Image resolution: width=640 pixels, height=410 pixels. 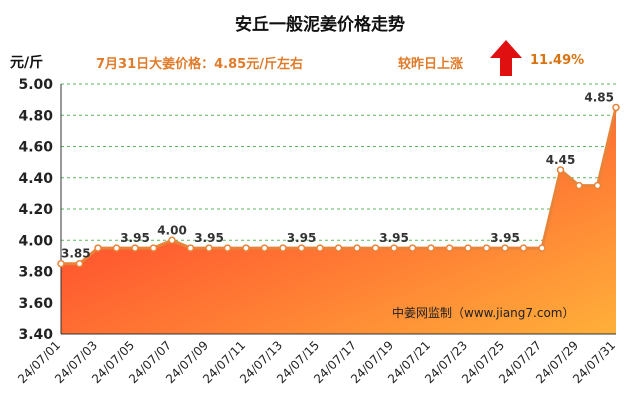 I want to click on y-tick-label: 4.00, so click(x=35, y=241).